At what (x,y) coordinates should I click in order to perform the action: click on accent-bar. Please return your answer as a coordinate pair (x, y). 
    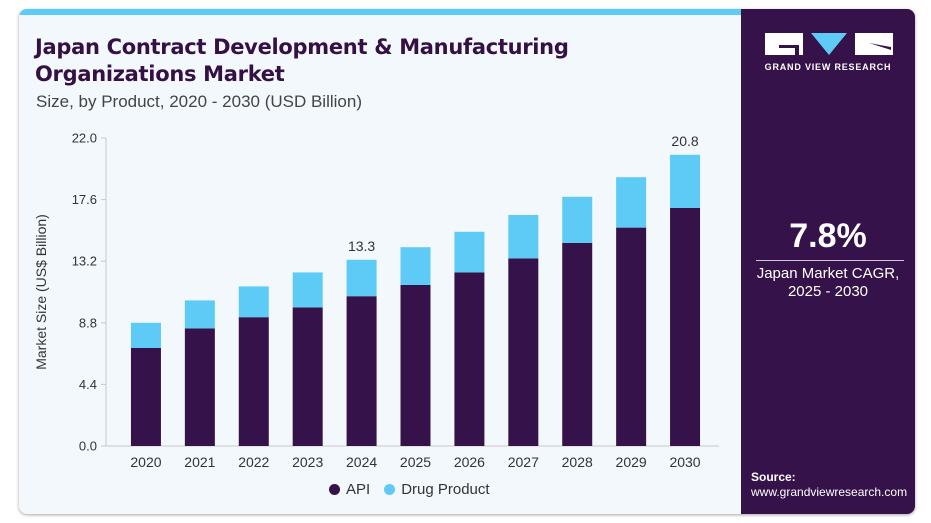
    Looking at the image, I should click on (380, 12).